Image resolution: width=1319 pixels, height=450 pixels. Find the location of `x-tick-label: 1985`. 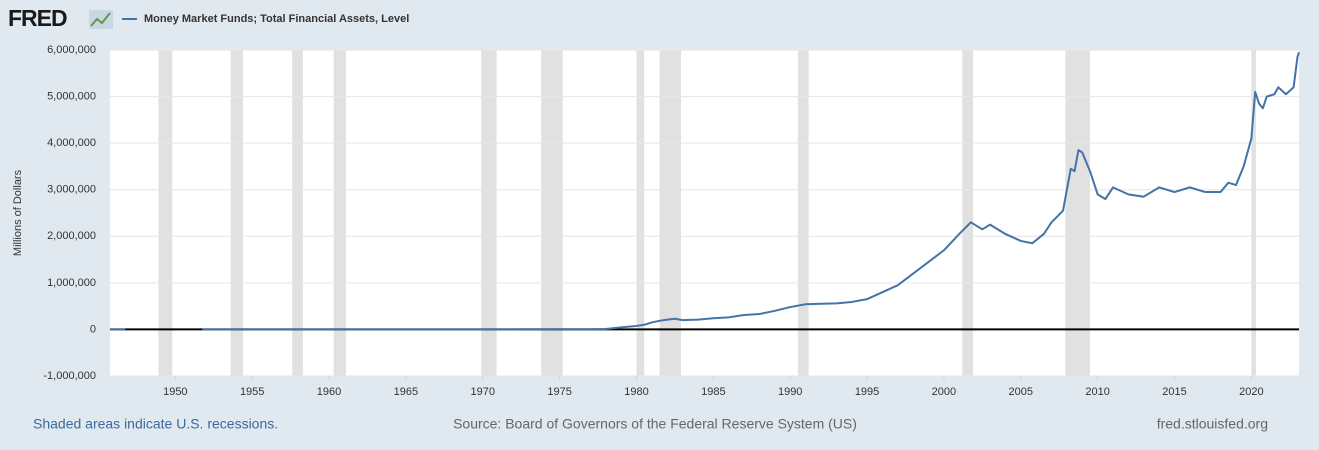

x-tick-label: 1985 is located at coordinates (713, 392).